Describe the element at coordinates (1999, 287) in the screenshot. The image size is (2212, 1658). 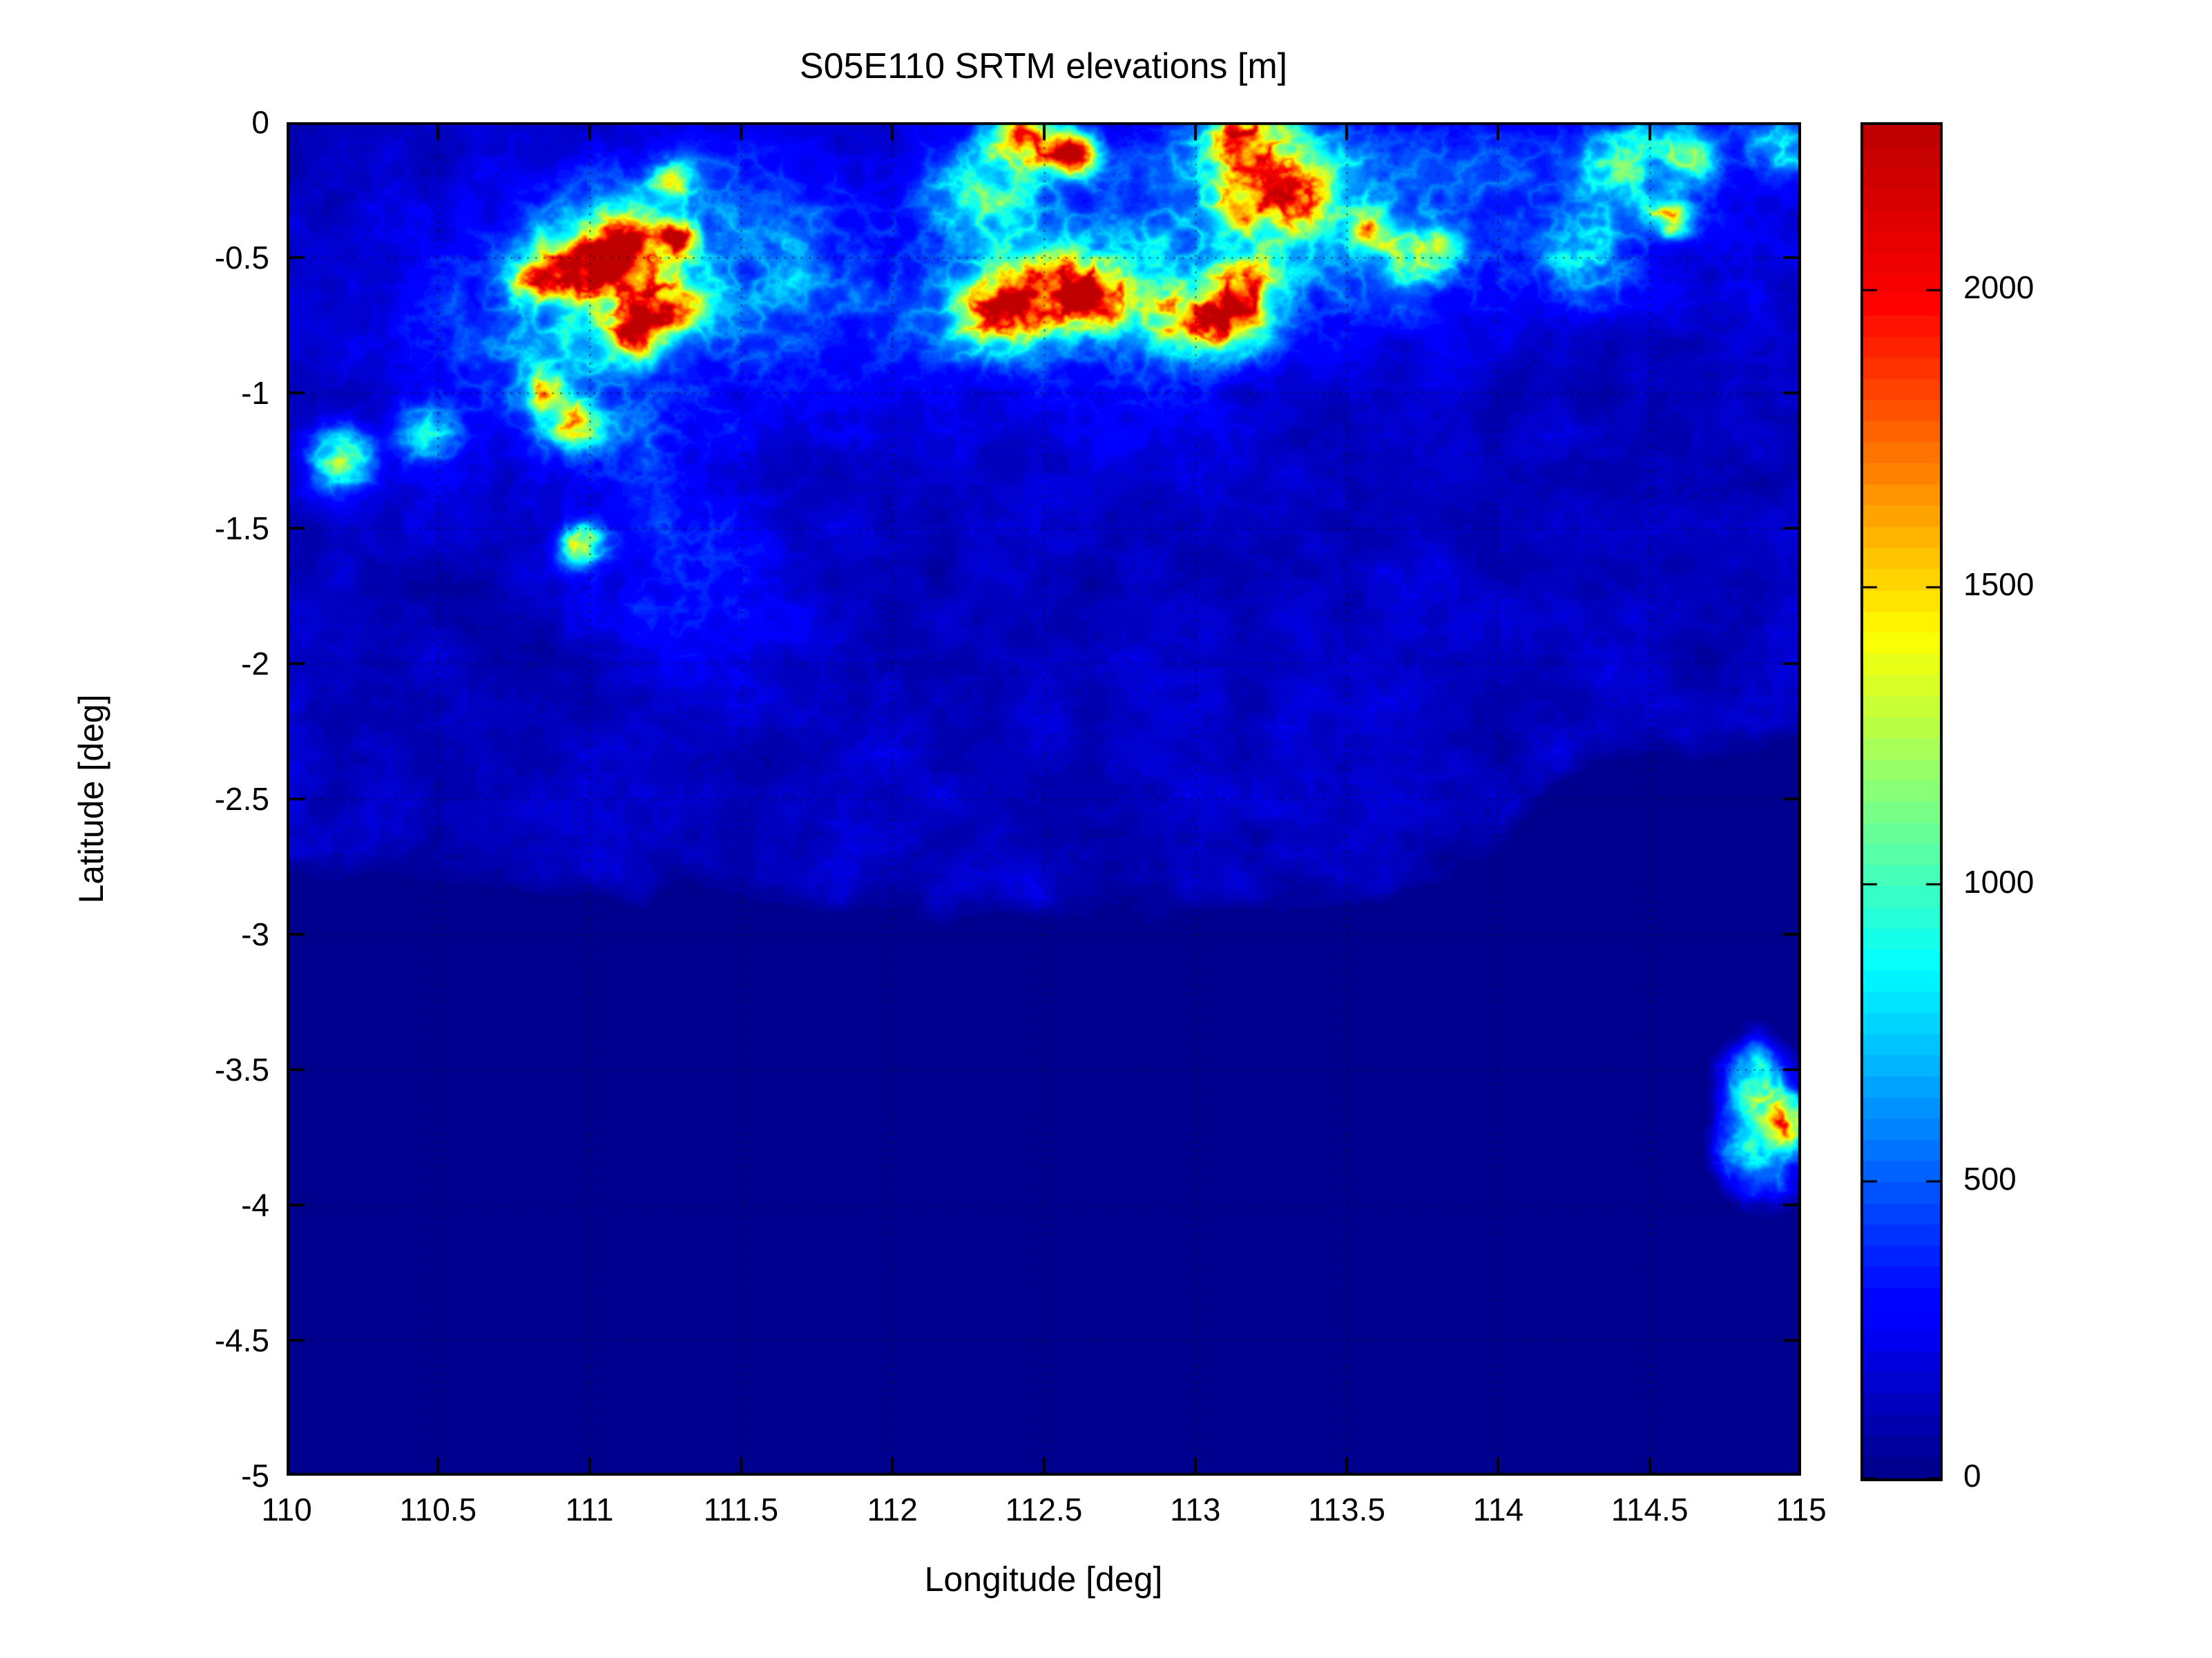
I see `colorbar-tick-label: 2000` at that location.